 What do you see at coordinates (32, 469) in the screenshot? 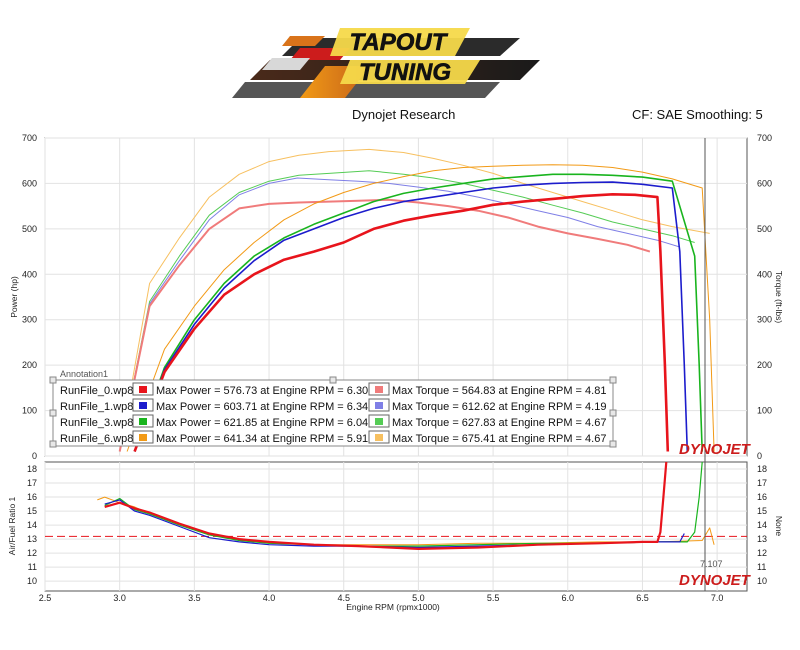
I see `afr-tick-label: 18` at bounding box center [32, 469].